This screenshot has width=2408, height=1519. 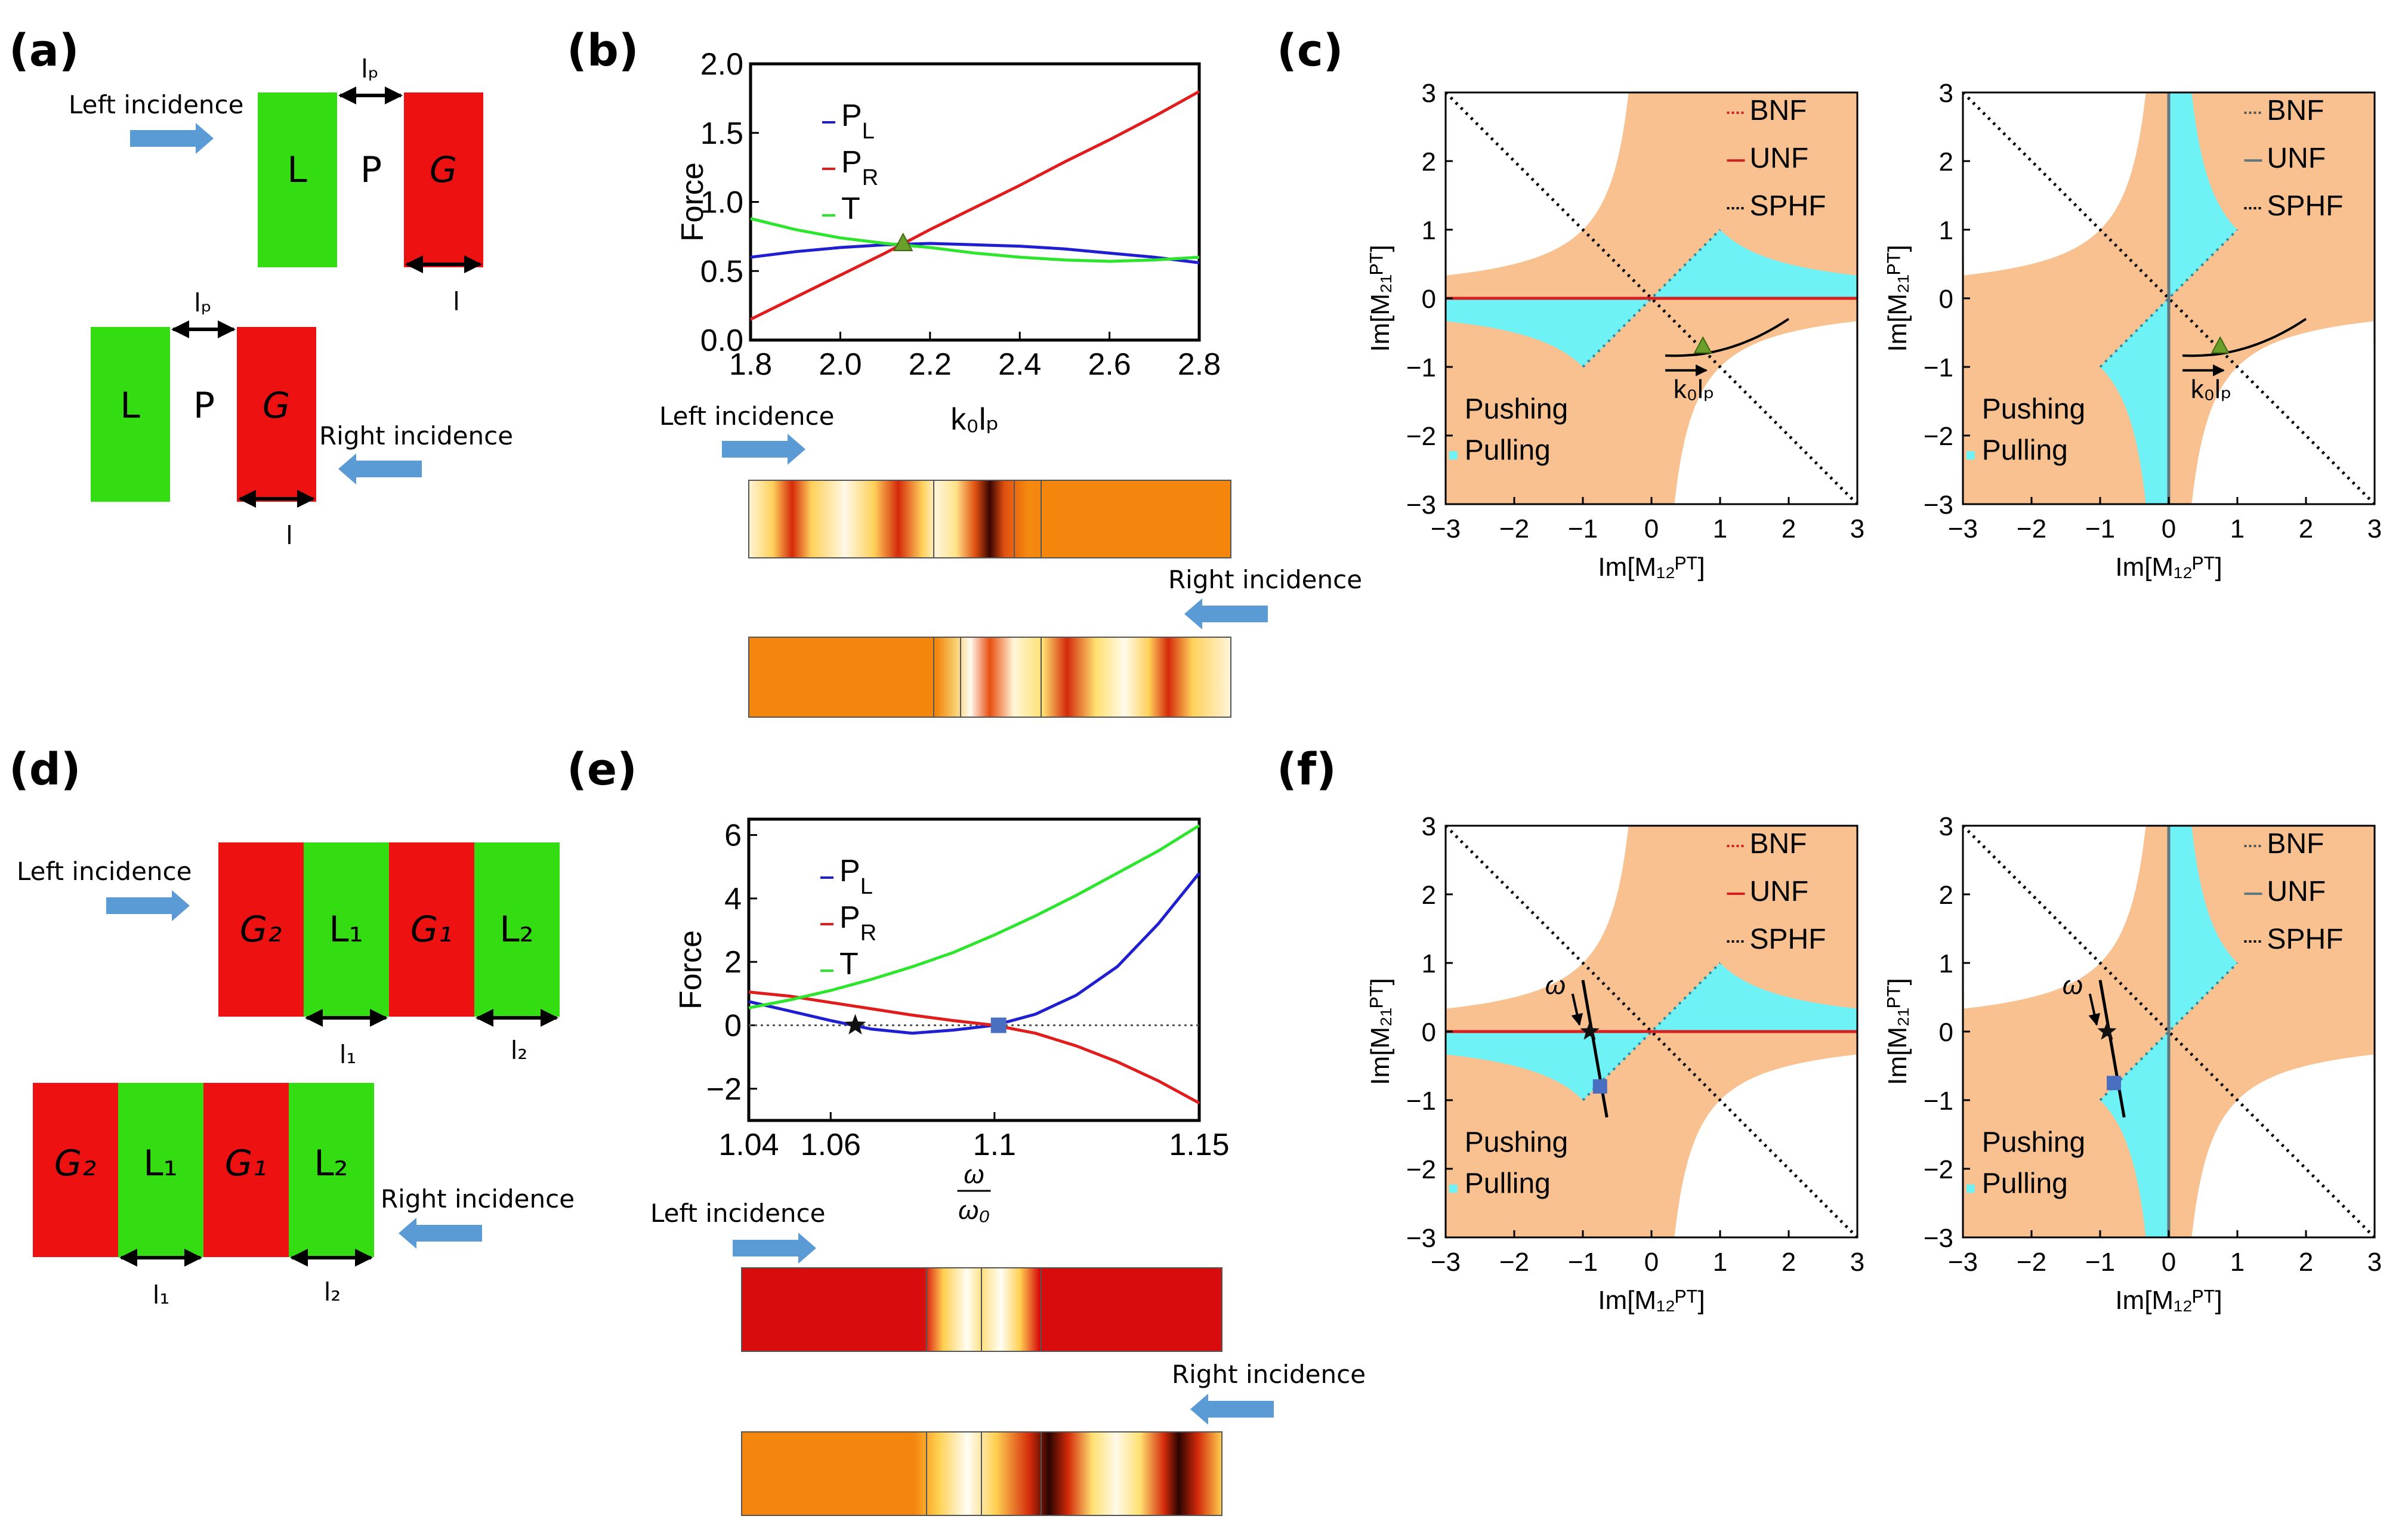 What do you see at coordinates (440, 1234) in the screenshot?
I see `right-incidence-arrow-d` at bounding box center [440, 1234].